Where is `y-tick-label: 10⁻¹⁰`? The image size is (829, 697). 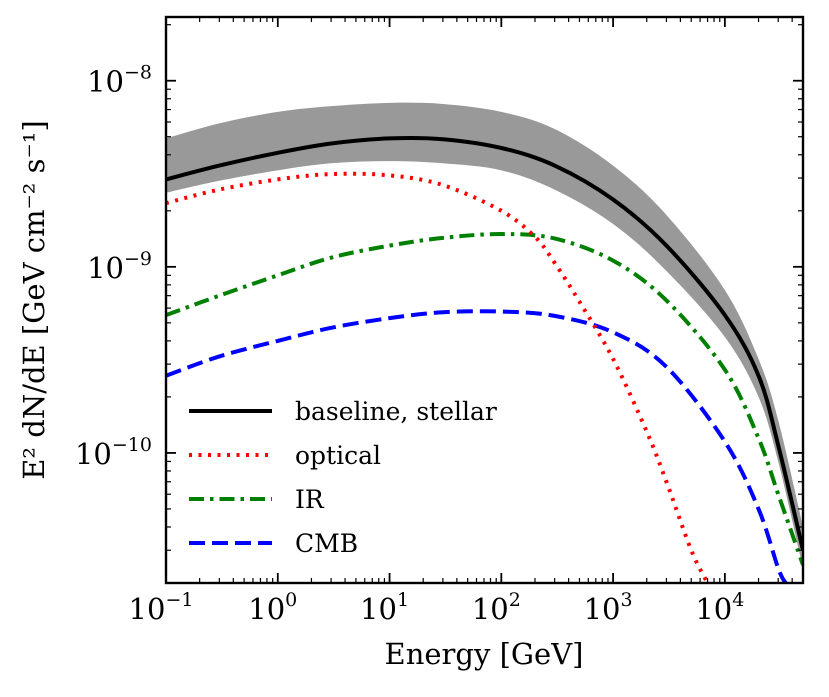 y-tick-label: 10⁻¹⁰ is located at coordinates (113, 452).